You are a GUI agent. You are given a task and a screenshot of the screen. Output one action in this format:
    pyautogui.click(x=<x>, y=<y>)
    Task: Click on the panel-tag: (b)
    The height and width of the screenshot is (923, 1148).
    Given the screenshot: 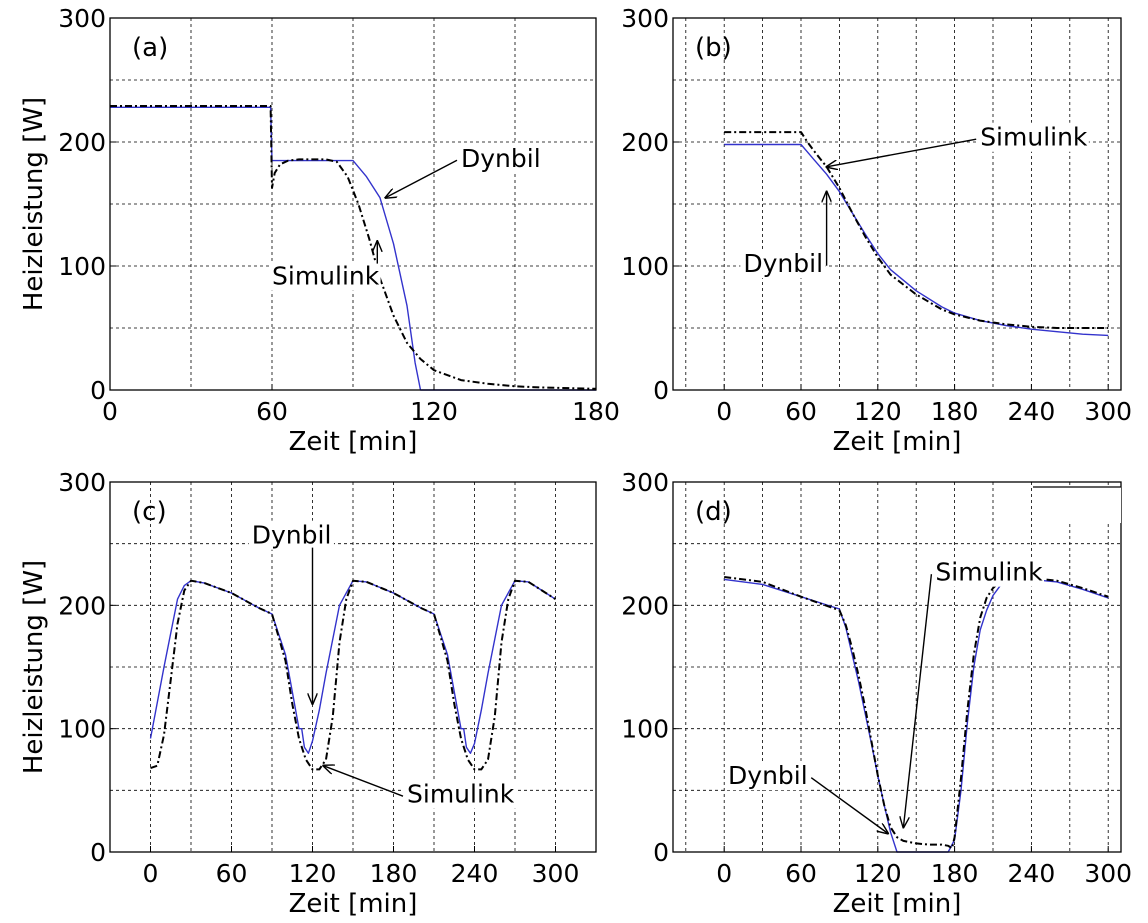 What is the action you would take?
    pyautogui.click(x=713, y=48)
    